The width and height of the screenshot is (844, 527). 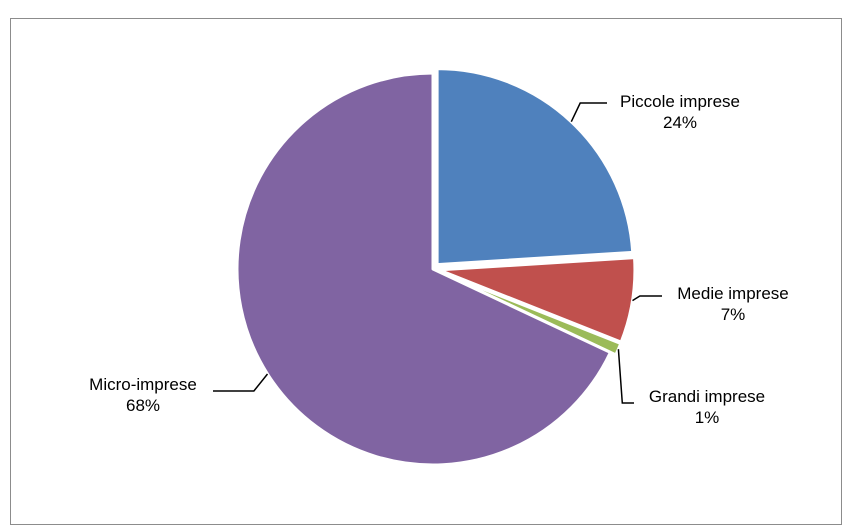 I want to click on leader-line-piccole, so click(x=588, y=112).